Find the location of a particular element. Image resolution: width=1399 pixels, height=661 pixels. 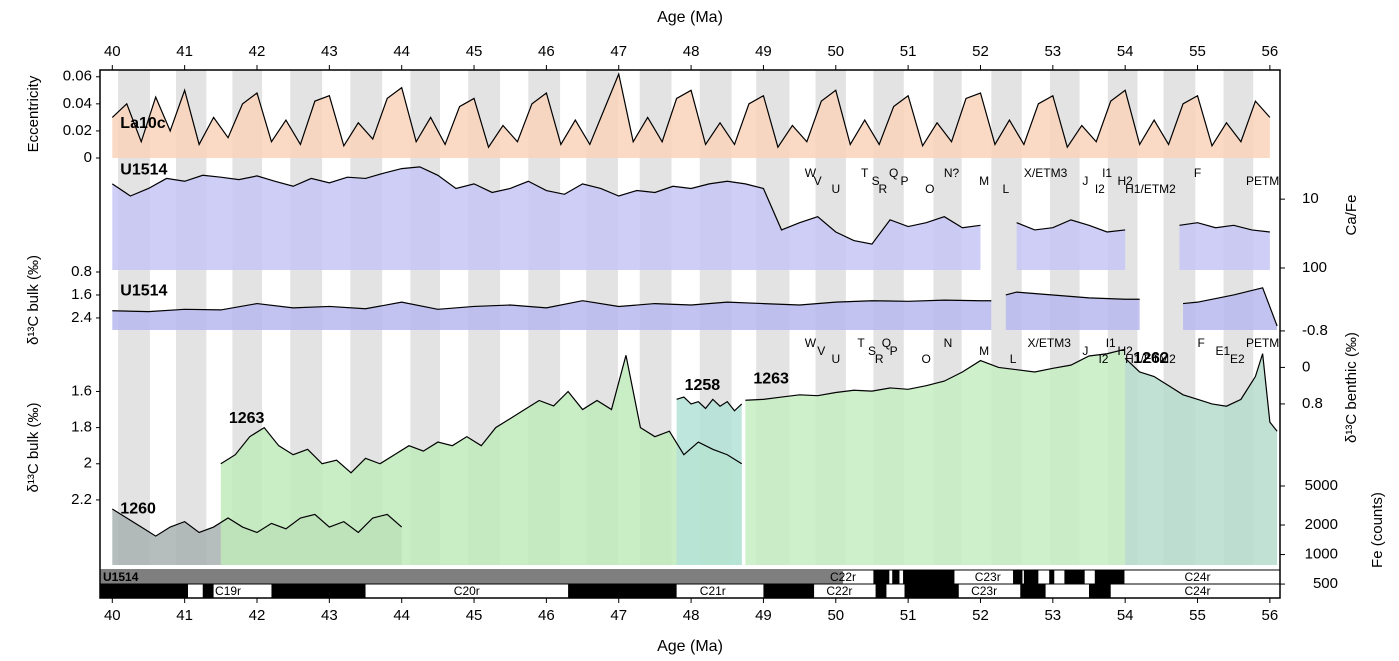

chron-no-data is located at coordinates (472, 577).